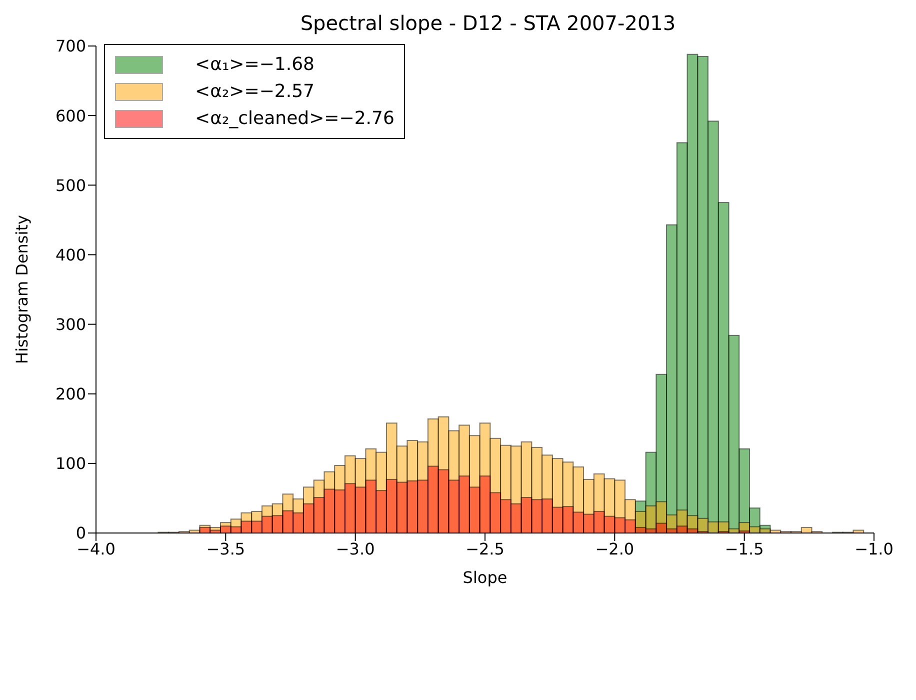 This screenshot has width=916, height=700. What do you see at coordinates (70, 46) in the screenshot?
I see `y-tick-label: 700` at bounding box center [70, 46].